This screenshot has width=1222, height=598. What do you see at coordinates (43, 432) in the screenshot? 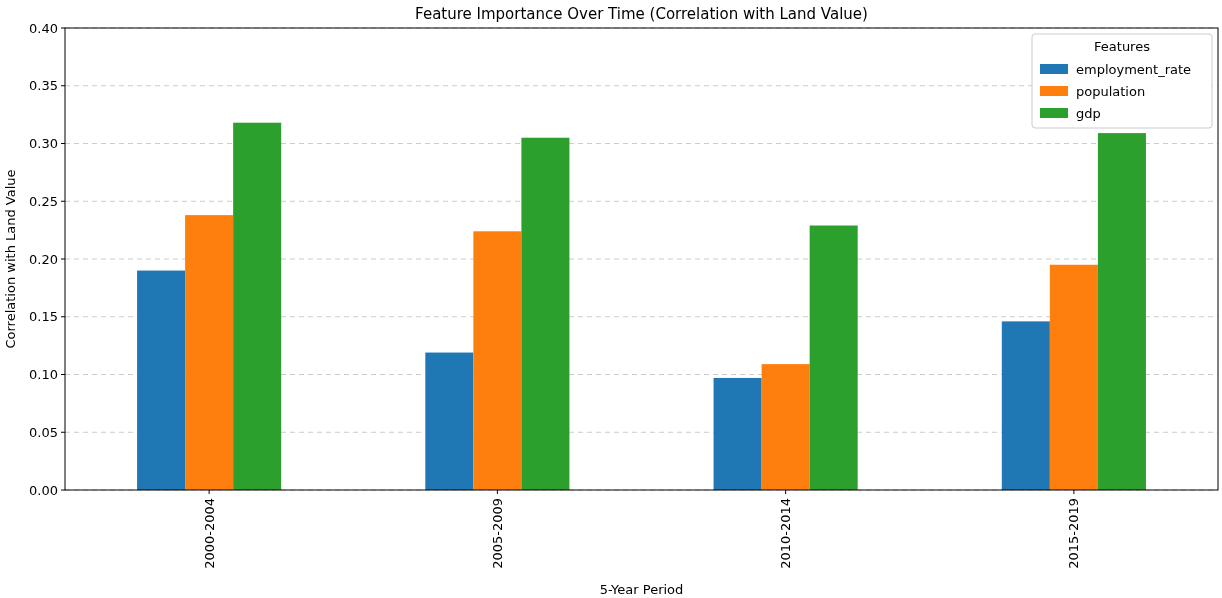
I see `y-tick-label: 0.05` at bounding box center [43, 432].